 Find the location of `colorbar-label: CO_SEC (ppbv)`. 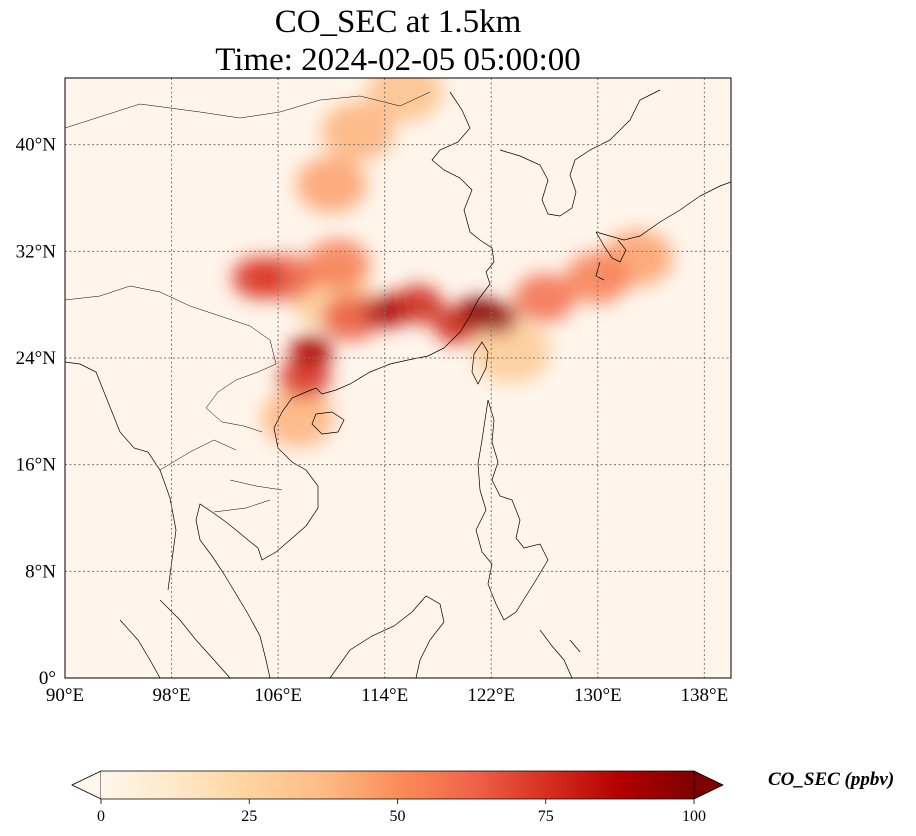

colorbar-label: CO_SEC (ppbv) is located at coordinates (831, 779).